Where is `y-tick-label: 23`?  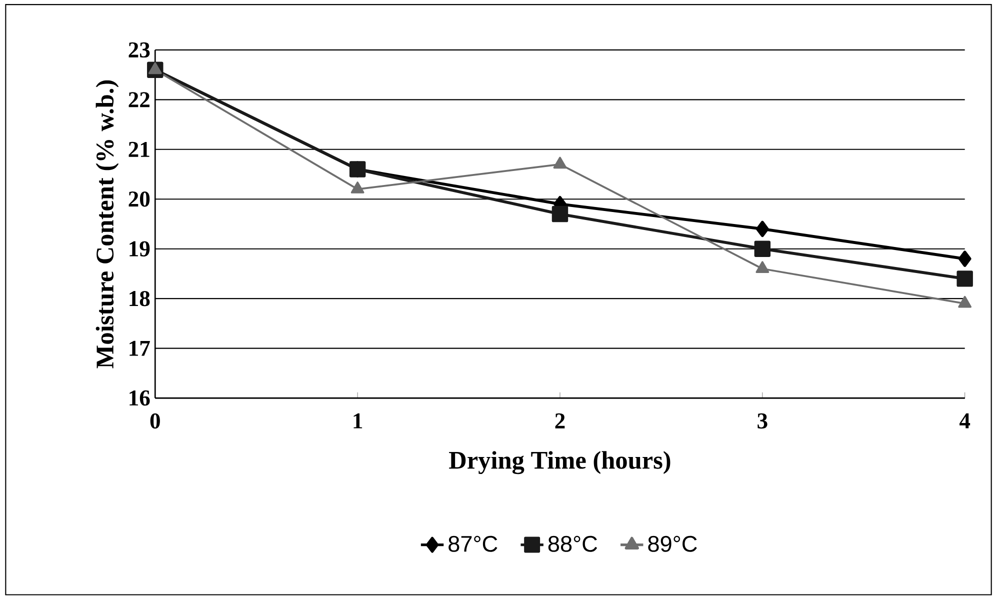
y-tick-label: 23 is located at coordinates (139, 50).